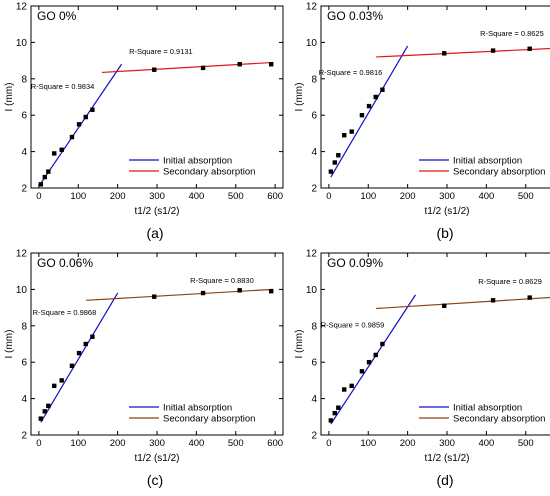 The height and width of the screenshot is (496, 550). I want to click on r-square-label: R-Square = 0.8629, so click(510, 281).